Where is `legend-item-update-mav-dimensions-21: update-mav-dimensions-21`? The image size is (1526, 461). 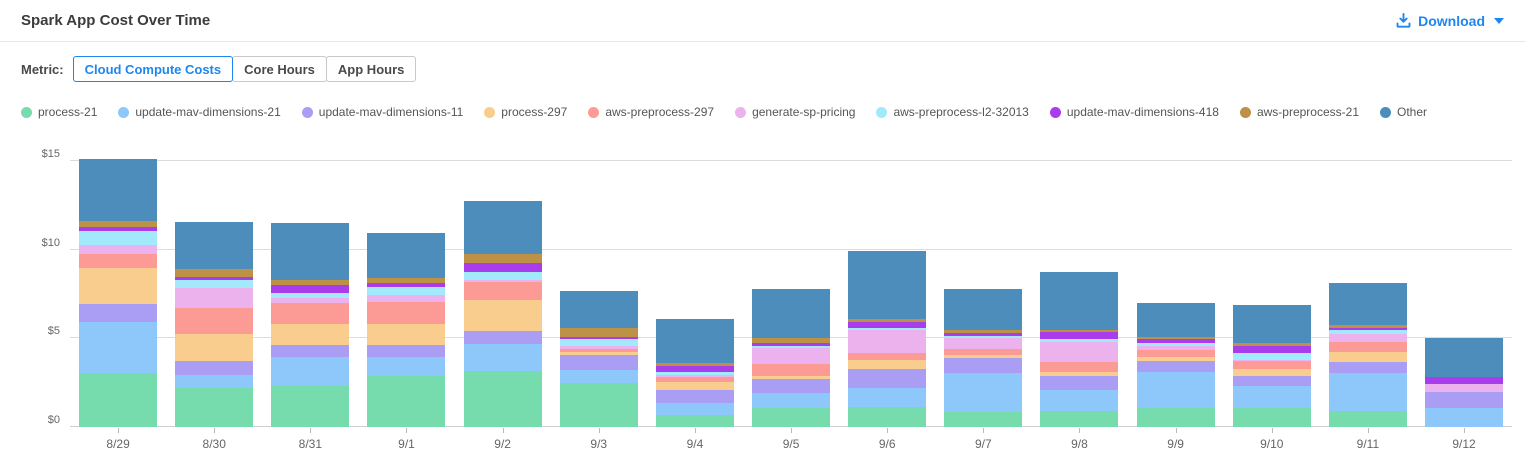
legend-item-update-mav-dimensions-21: update-mav-dimensions-21 is located at coordinates (199, 112).